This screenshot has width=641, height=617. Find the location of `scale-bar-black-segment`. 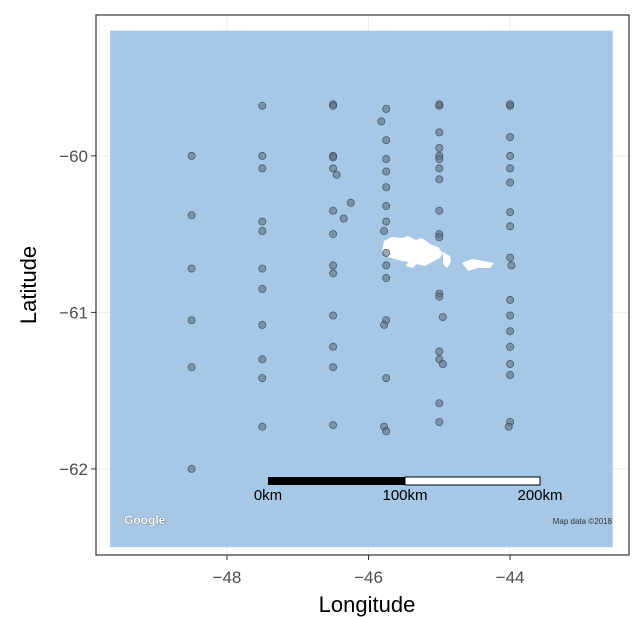

scale-bar-black-segment is located at coordinates (336, 481).